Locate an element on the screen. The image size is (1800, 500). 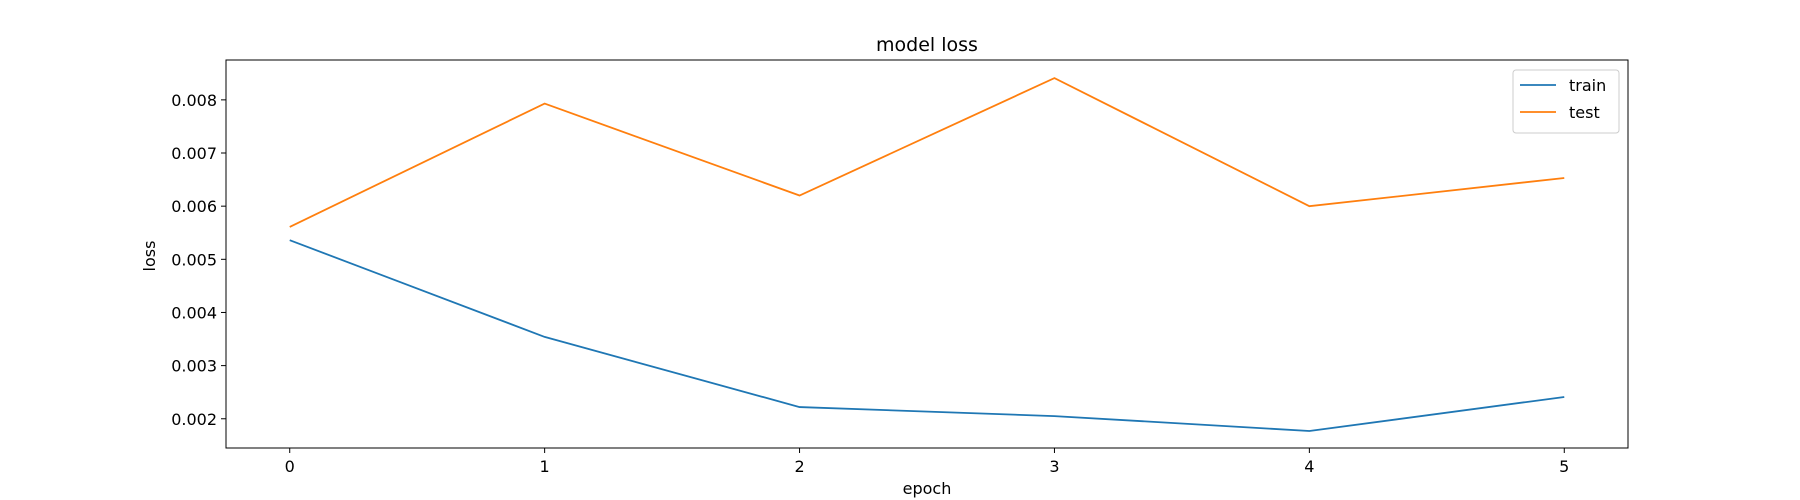
chart-title: model loss is located at coordinates (927, 45).